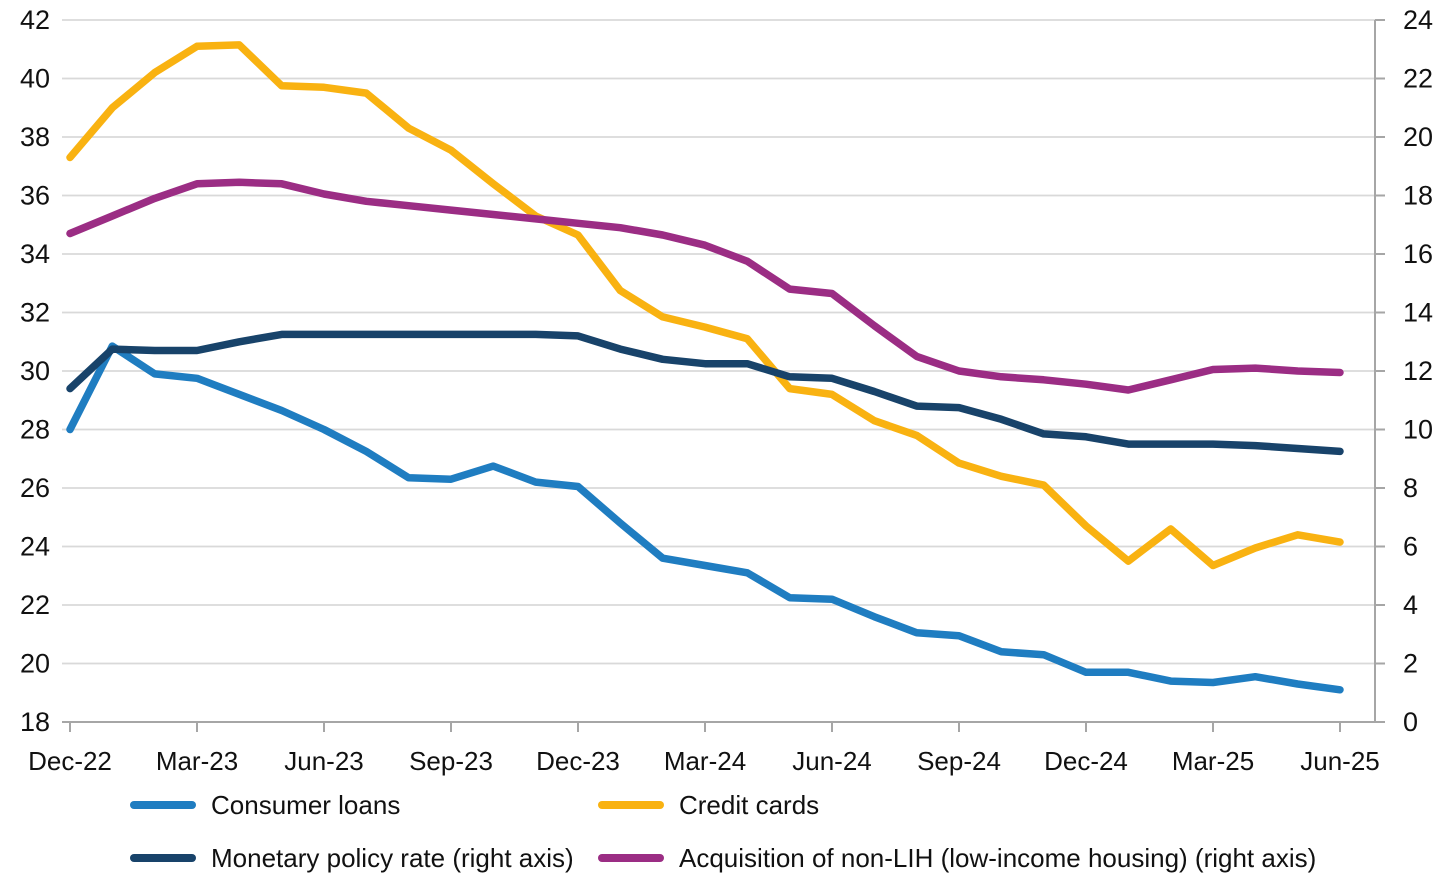  Describe the element at coordinates (1418, 254) in the screenshot. I see `svg-text: 16` at that location.